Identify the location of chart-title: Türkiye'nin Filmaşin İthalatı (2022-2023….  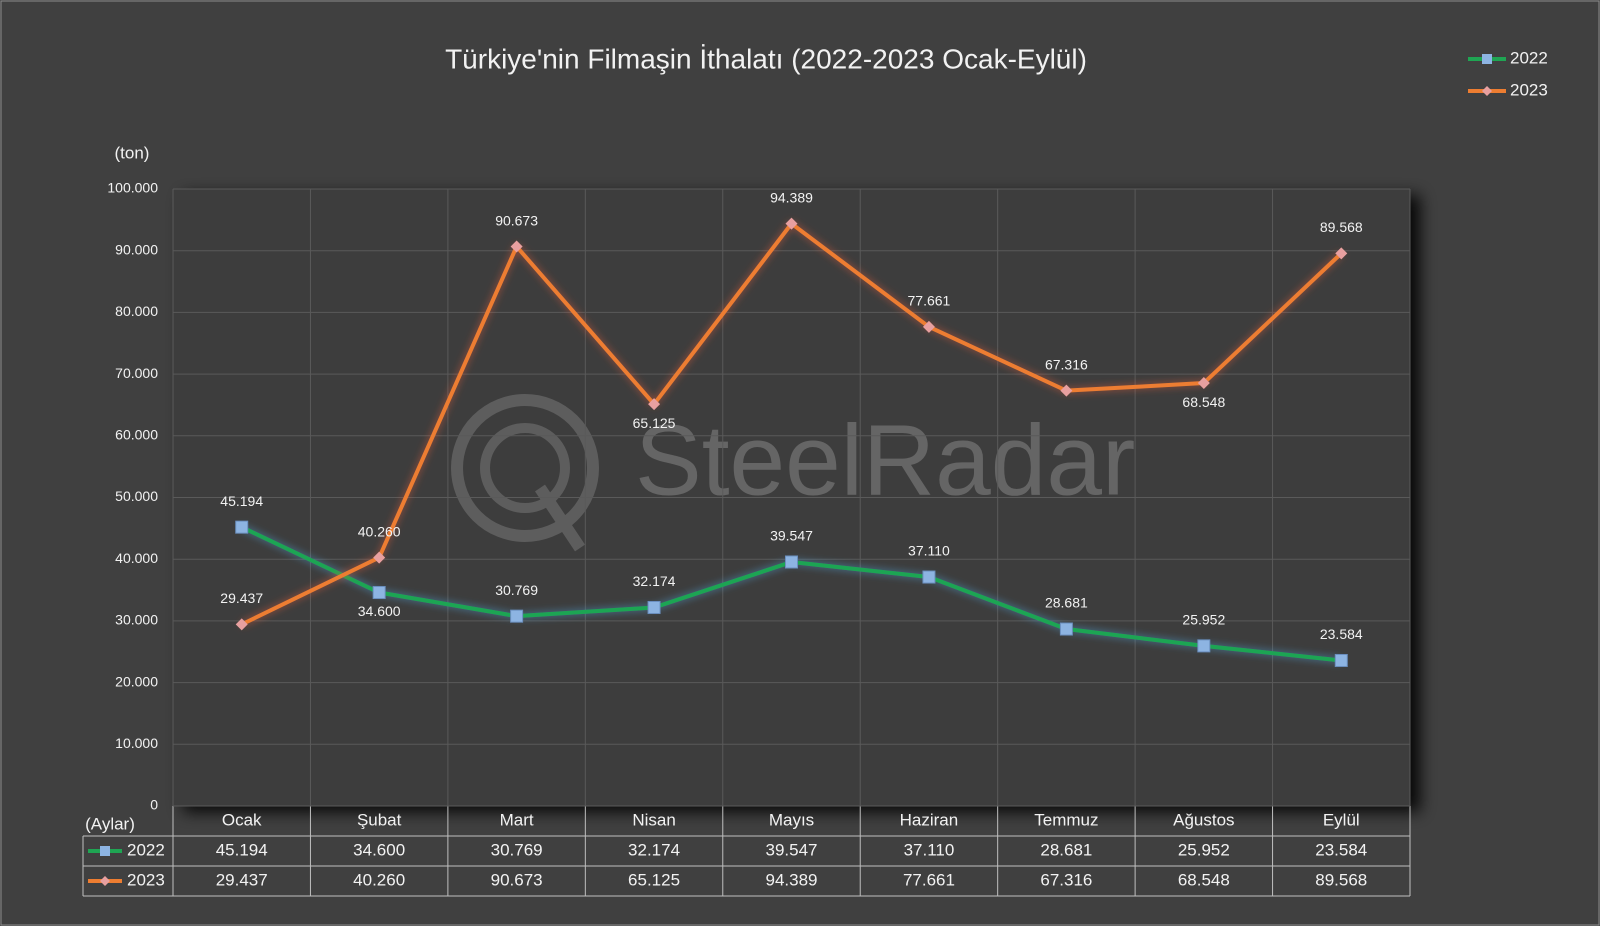
(766, 58).